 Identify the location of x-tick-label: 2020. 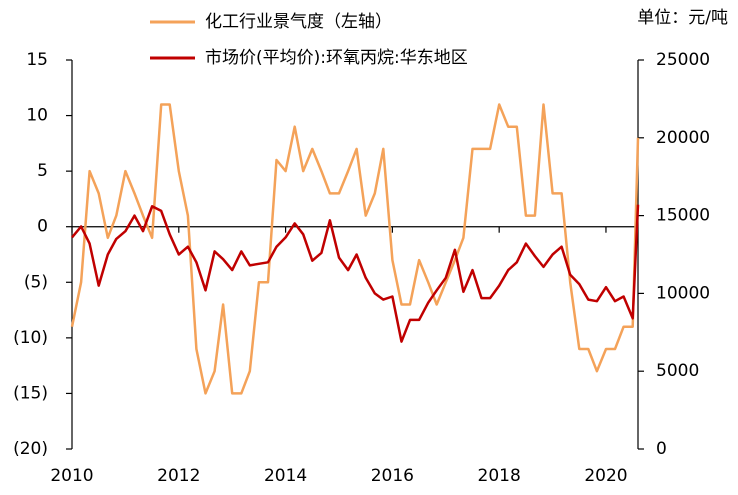
(605, 476).